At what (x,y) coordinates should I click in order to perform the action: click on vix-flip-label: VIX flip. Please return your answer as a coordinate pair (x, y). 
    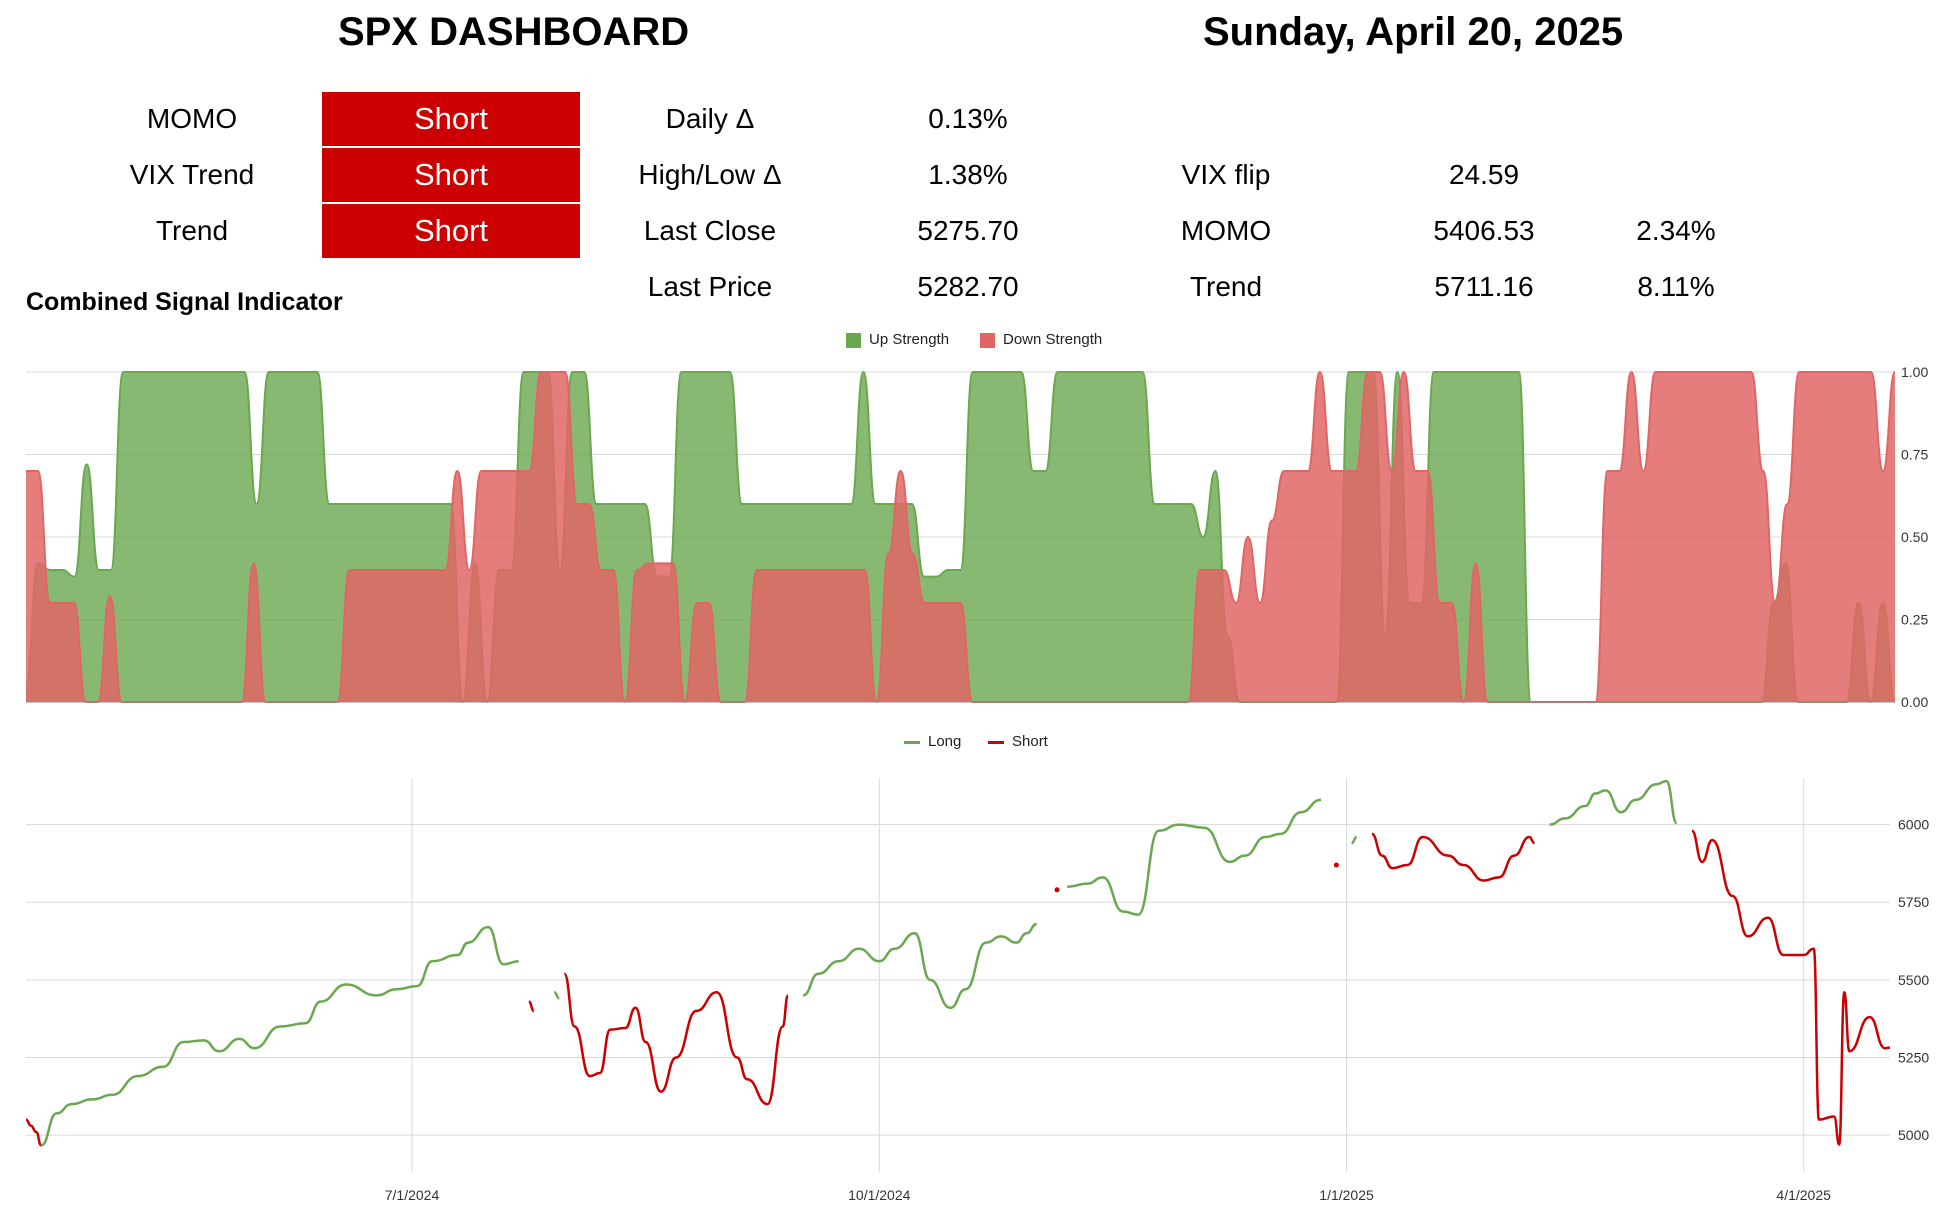
    Looking at the image, I should click on (1226, 174).